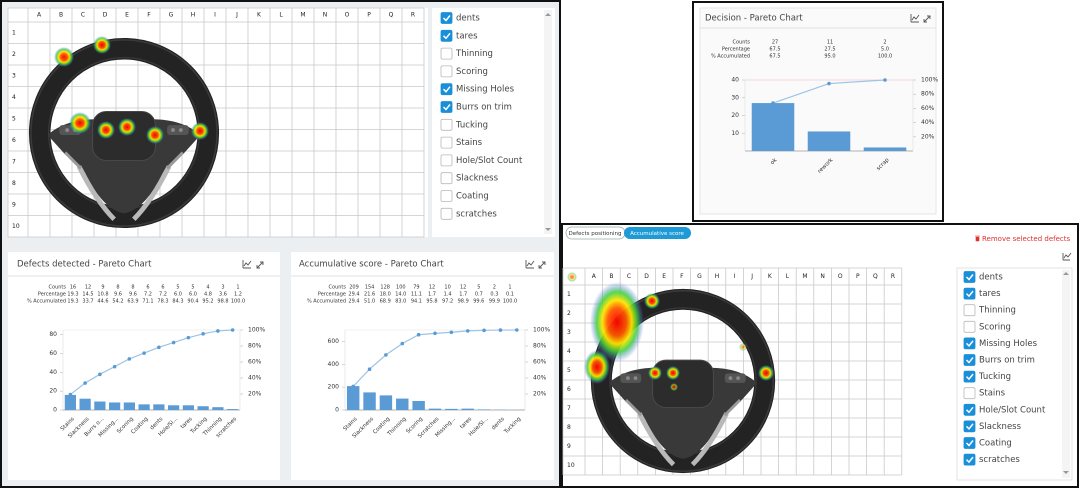 The image size is (1081, 490). I want to click on tab-active, so click(657, 233).